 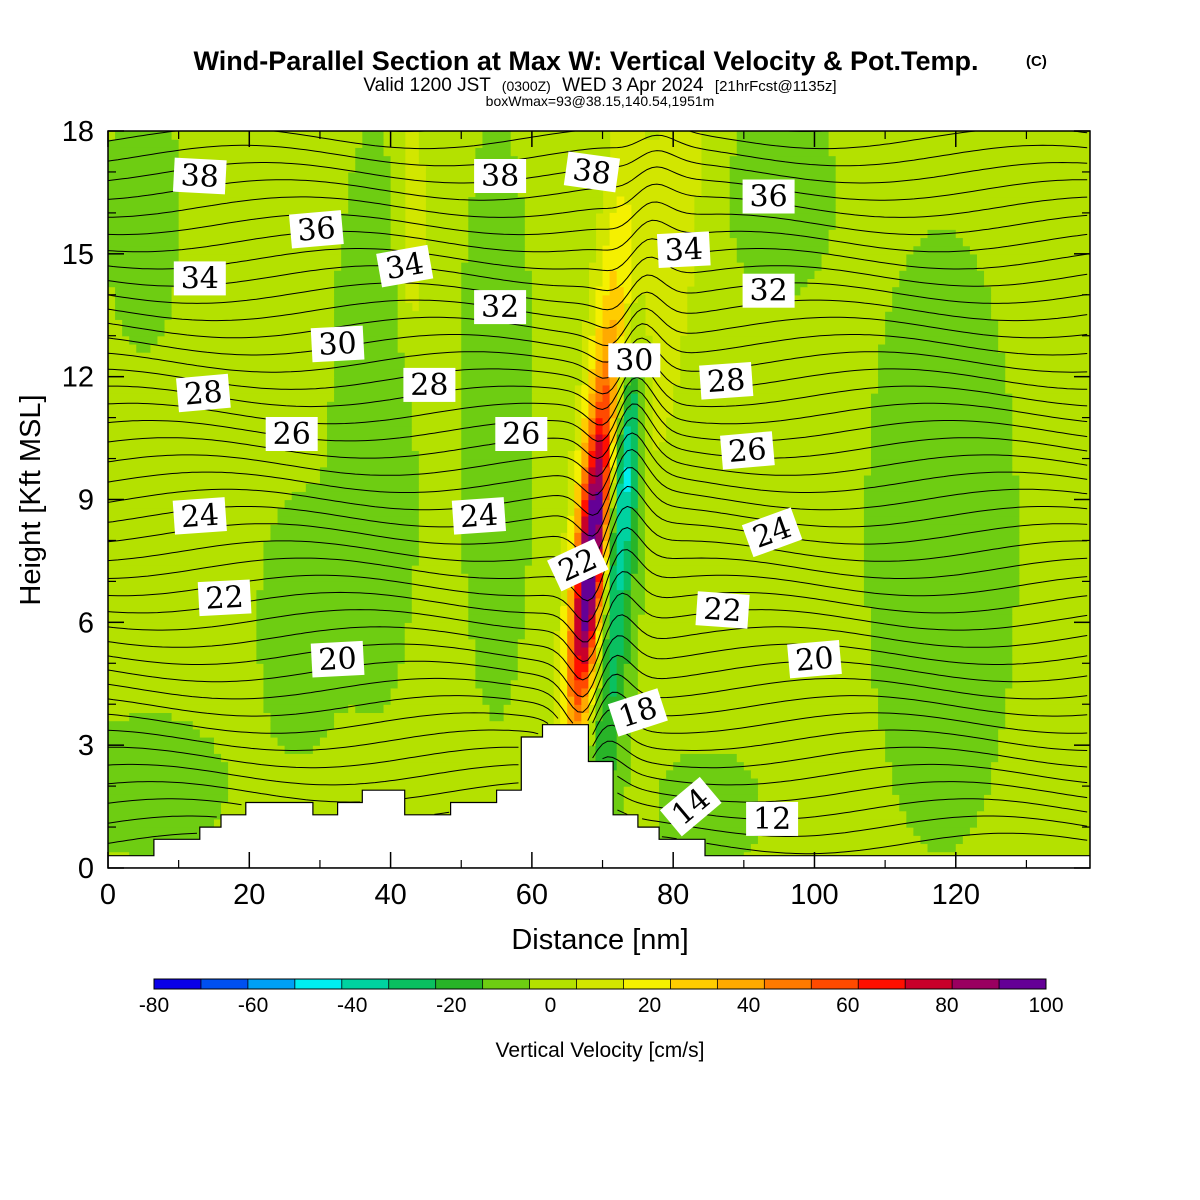 I want to click on x-tick-label: 60, so click(x=532, y=895).